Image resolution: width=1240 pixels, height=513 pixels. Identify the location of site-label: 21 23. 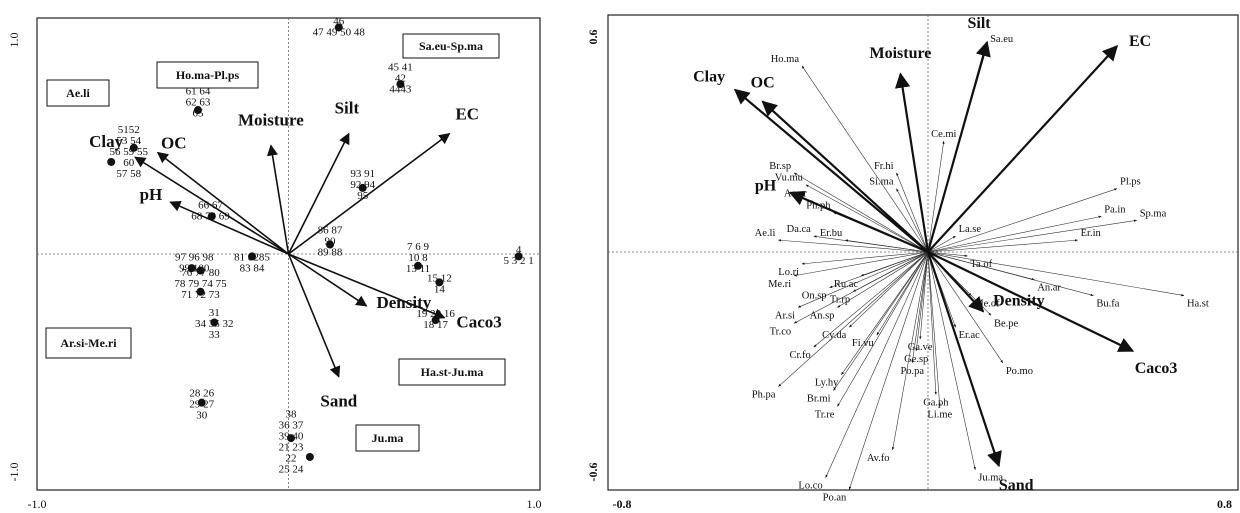
(291, 448).